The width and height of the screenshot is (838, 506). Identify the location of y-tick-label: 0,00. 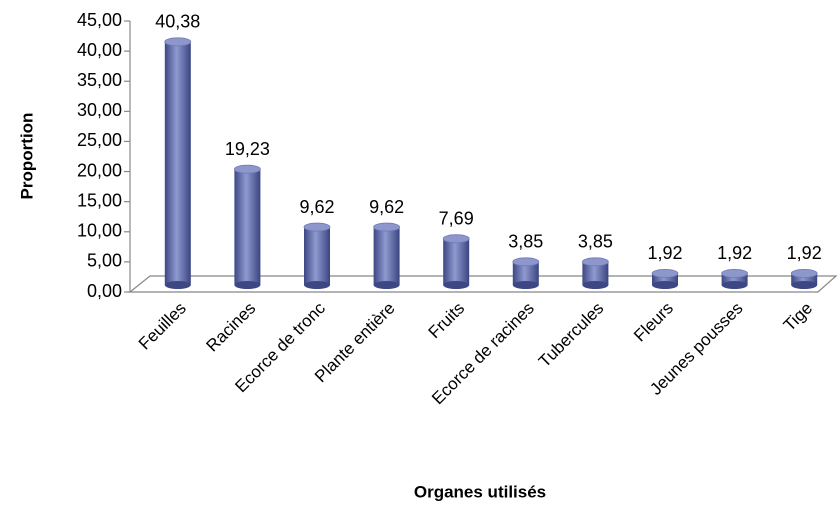
(104, 291).